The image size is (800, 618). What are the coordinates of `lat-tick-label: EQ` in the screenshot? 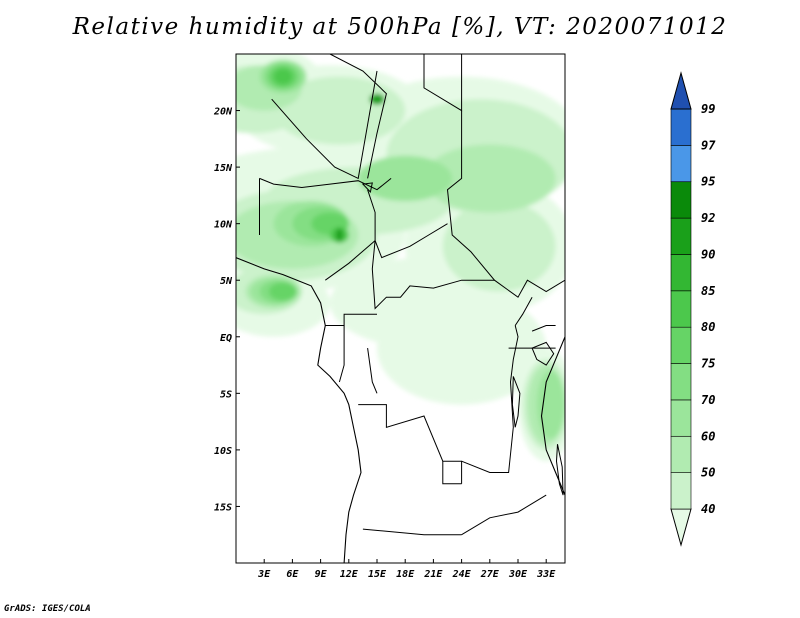 It's located at (226, 338).